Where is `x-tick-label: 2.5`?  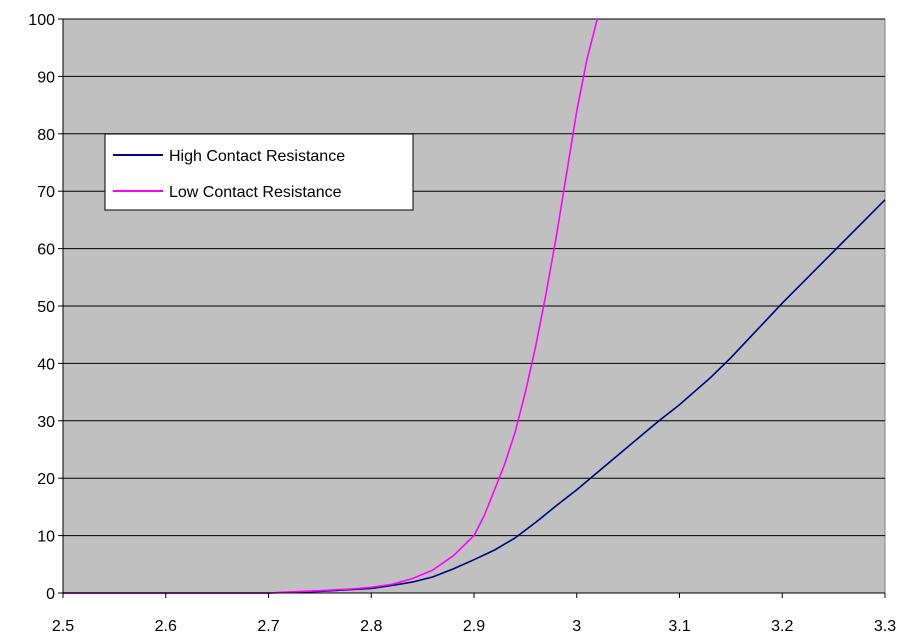
x-tick-label: 2.5 is located at coordinates (63, 626).